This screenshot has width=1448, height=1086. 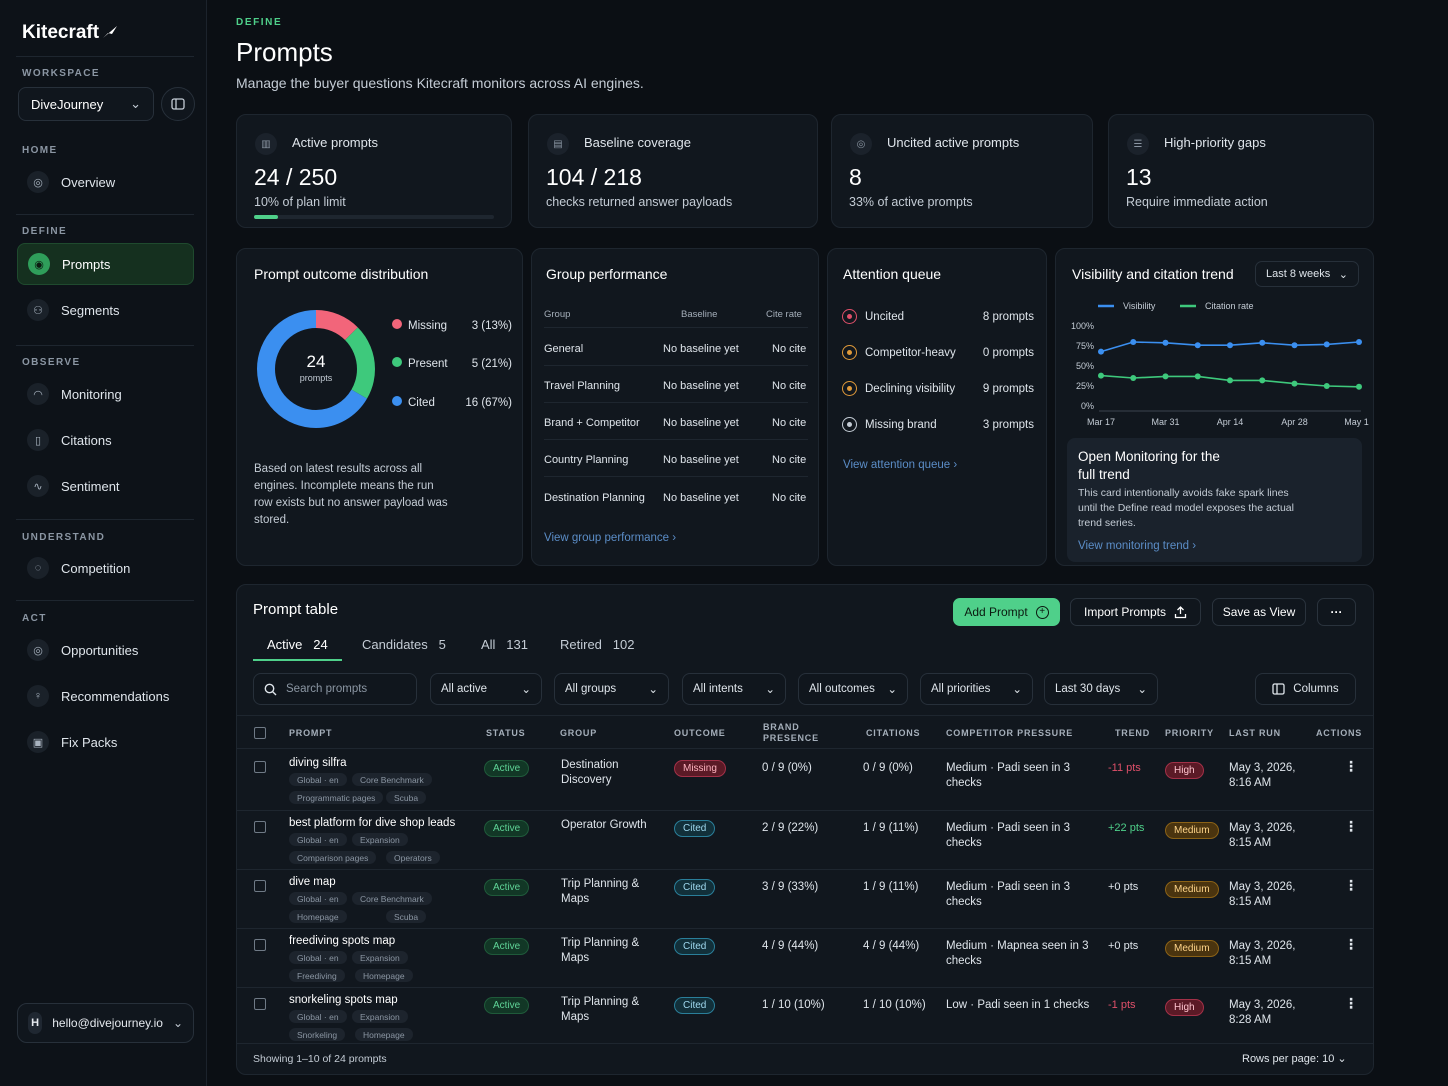 What do you see at coordinates (342, 941) in the screenshot?
I see `prompt-text: freediving spots map` at bounding box center [342, 941].